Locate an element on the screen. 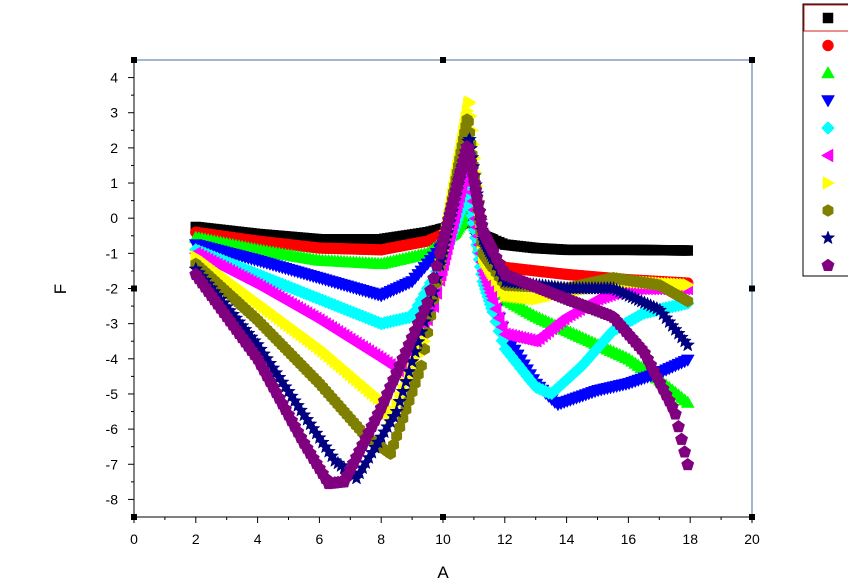 The height and width of the screenshot is (582, 848). y-tick-label: -4 is located at coordinates (112, 359).